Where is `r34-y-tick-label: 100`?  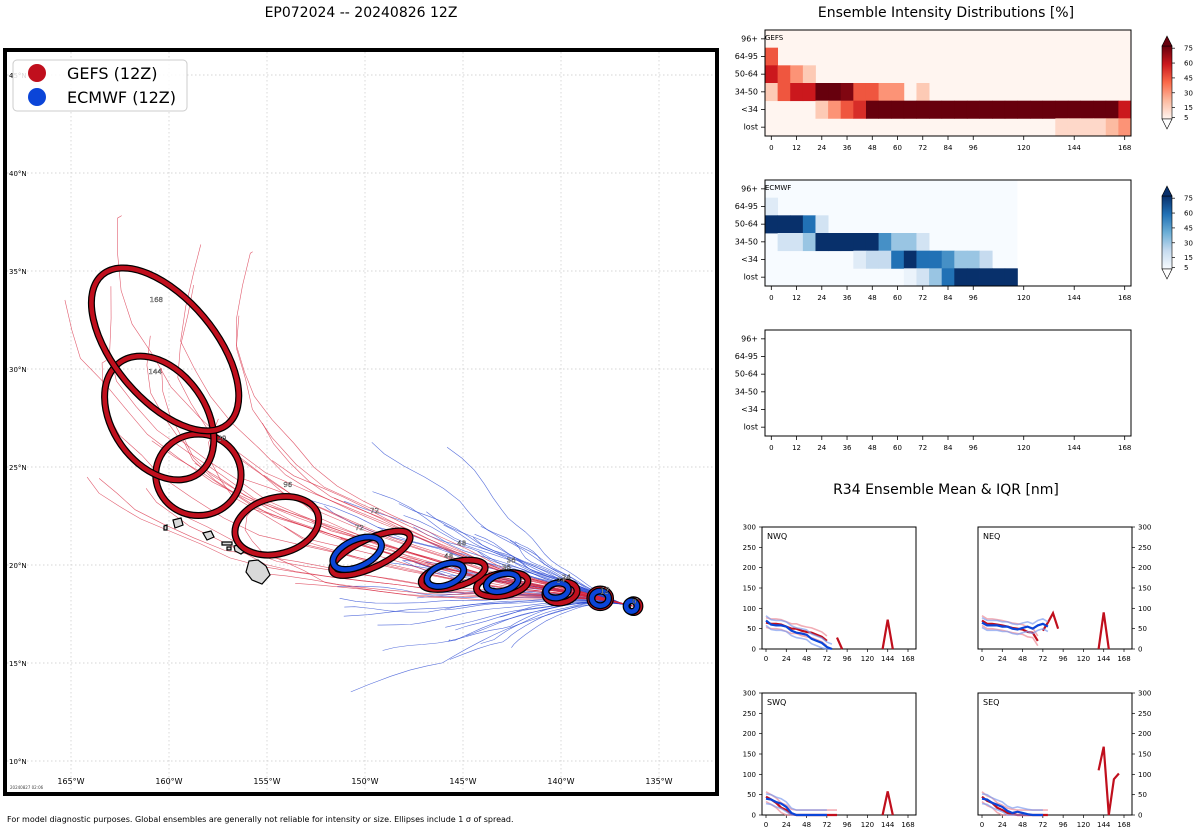
r34-y-tick-label: 100 is located at coordinates (1144, 609).